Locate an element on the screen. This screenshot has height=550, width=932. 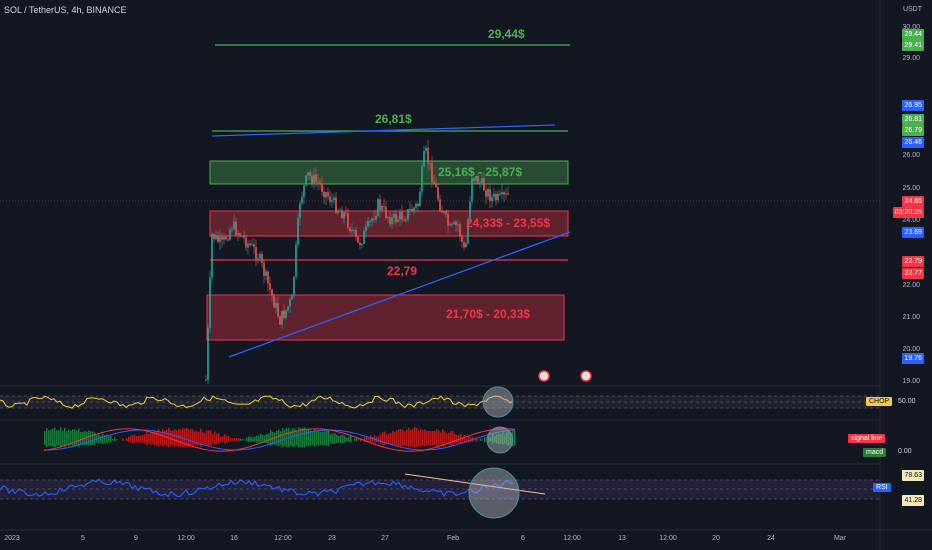
rsi-label: RSI is located at coordinates (882, 487).